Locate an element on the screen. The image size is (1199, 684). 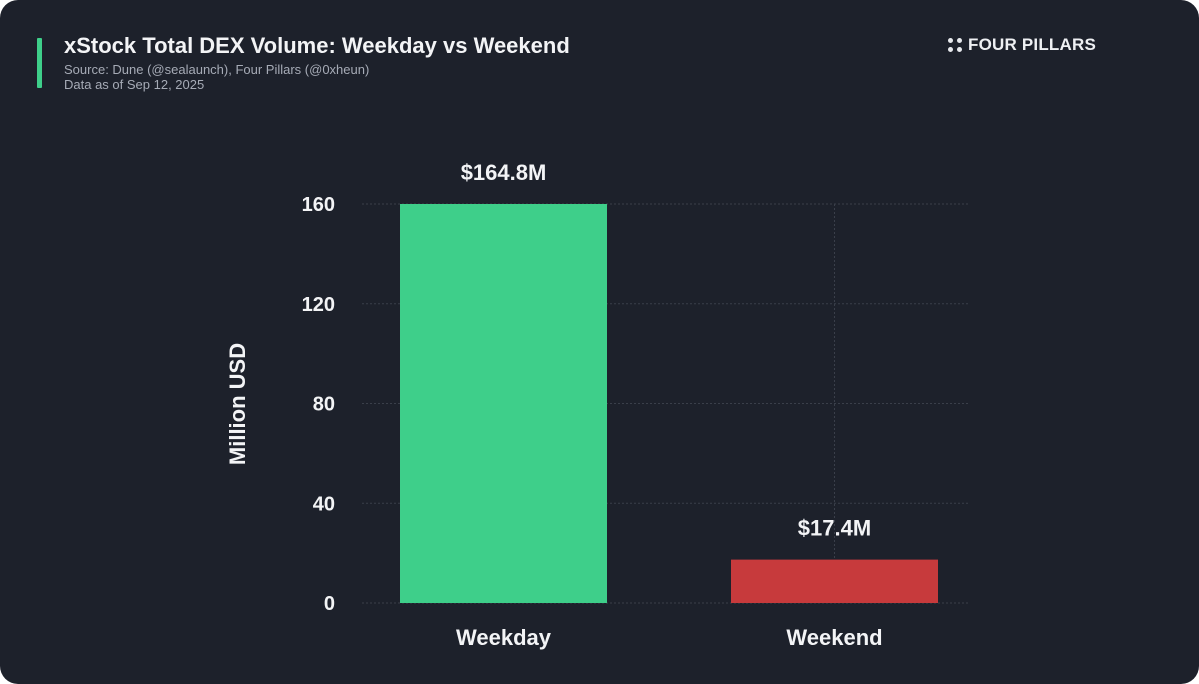
x-tick-label-weekday: Weekday is located at coordinates (504, 637).